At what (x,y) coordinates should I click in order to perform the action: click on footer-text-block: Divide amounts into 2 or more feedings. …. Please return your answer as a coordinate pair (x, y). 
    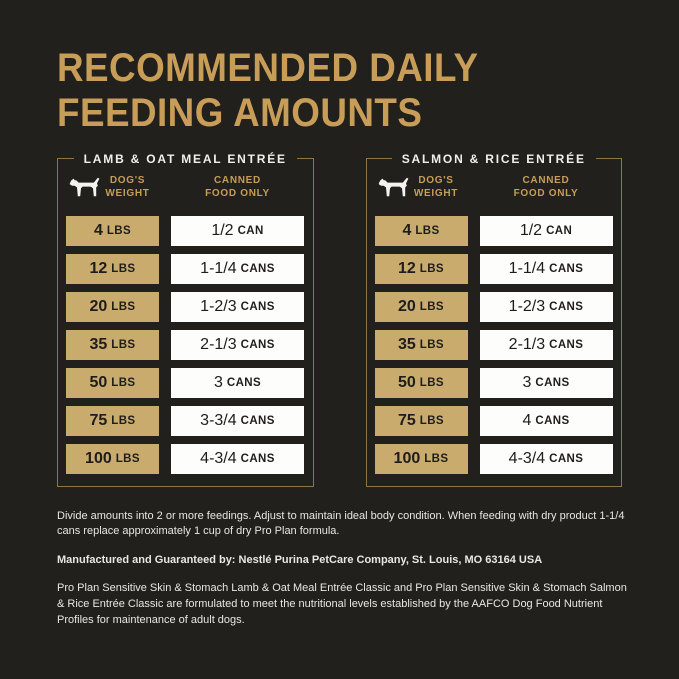
    Looking at the image, I should click on (343, 569).